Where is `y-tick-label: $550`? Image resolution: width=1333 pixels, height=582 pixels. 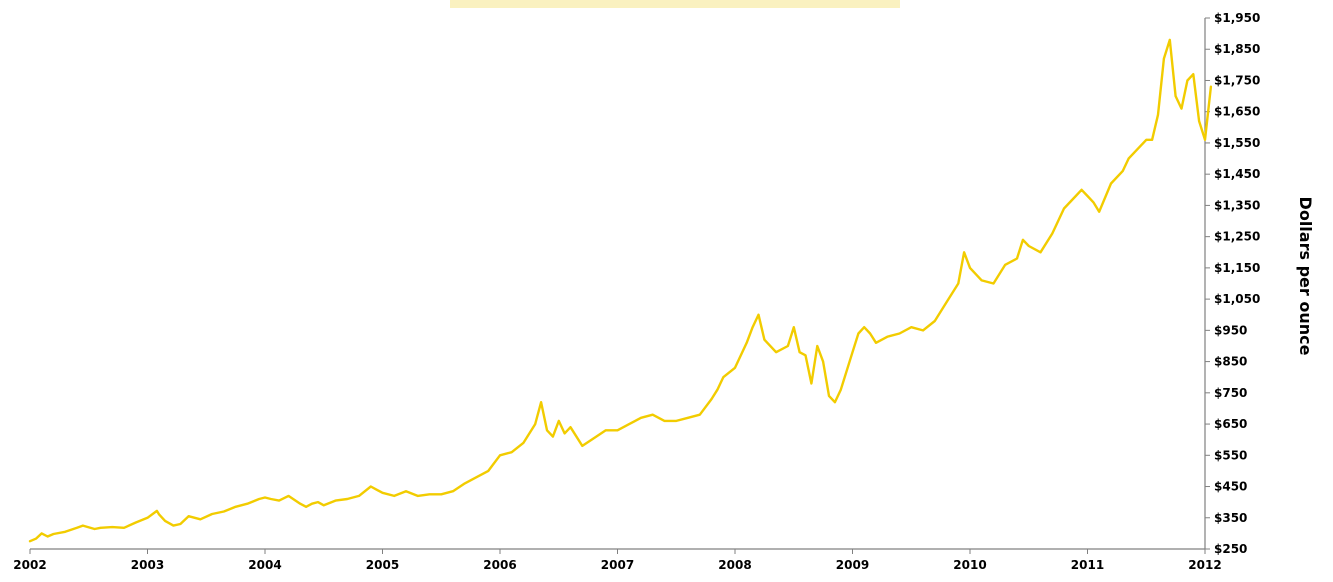 y-tick-label: $550 is located at coordinates (1230, 455).